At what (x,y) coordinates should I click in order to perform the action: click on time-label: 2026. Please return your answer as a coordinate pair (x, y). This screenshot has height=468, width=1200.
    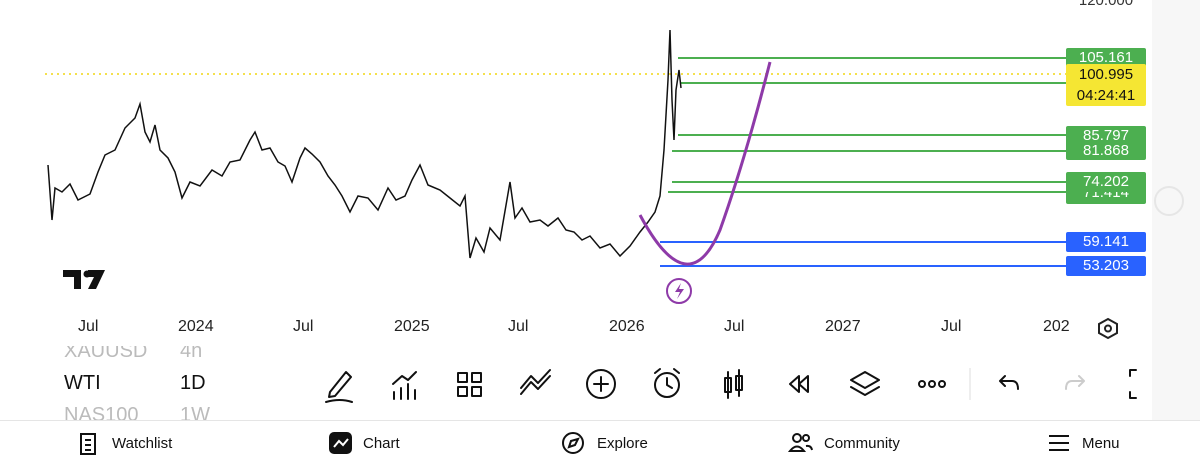
    Looking at the image, I should click on (627, 326).